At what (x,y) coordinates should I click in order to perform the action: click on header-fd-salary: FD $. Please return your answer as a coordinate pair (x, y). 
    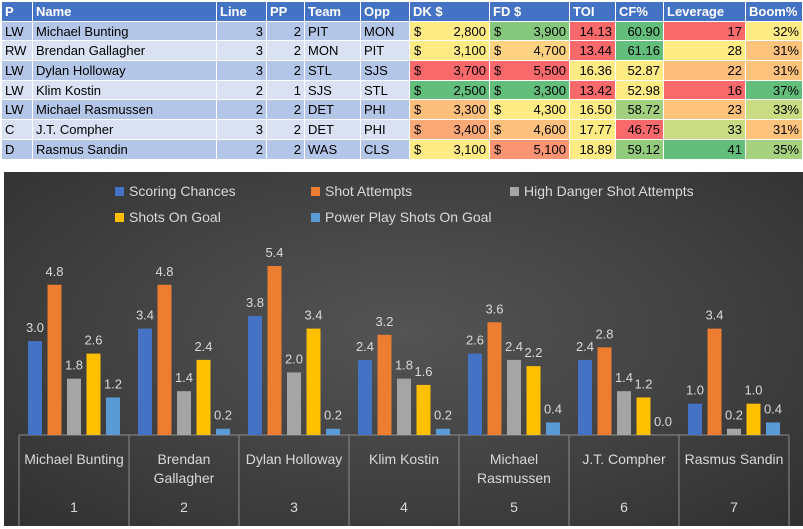
    Looking at the image, I should click on (529, 11).